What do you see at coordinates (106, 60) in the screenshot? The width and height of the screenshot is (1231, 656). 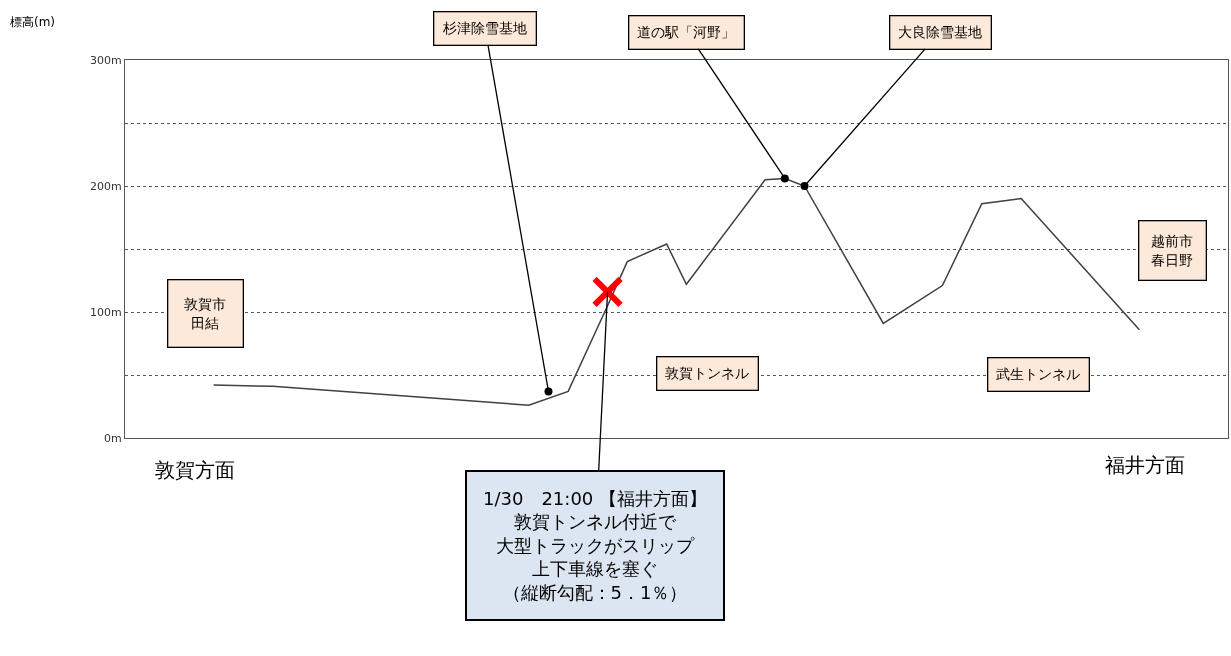 I see `y-tick-label: 300m` at bounding box center [106, 60].